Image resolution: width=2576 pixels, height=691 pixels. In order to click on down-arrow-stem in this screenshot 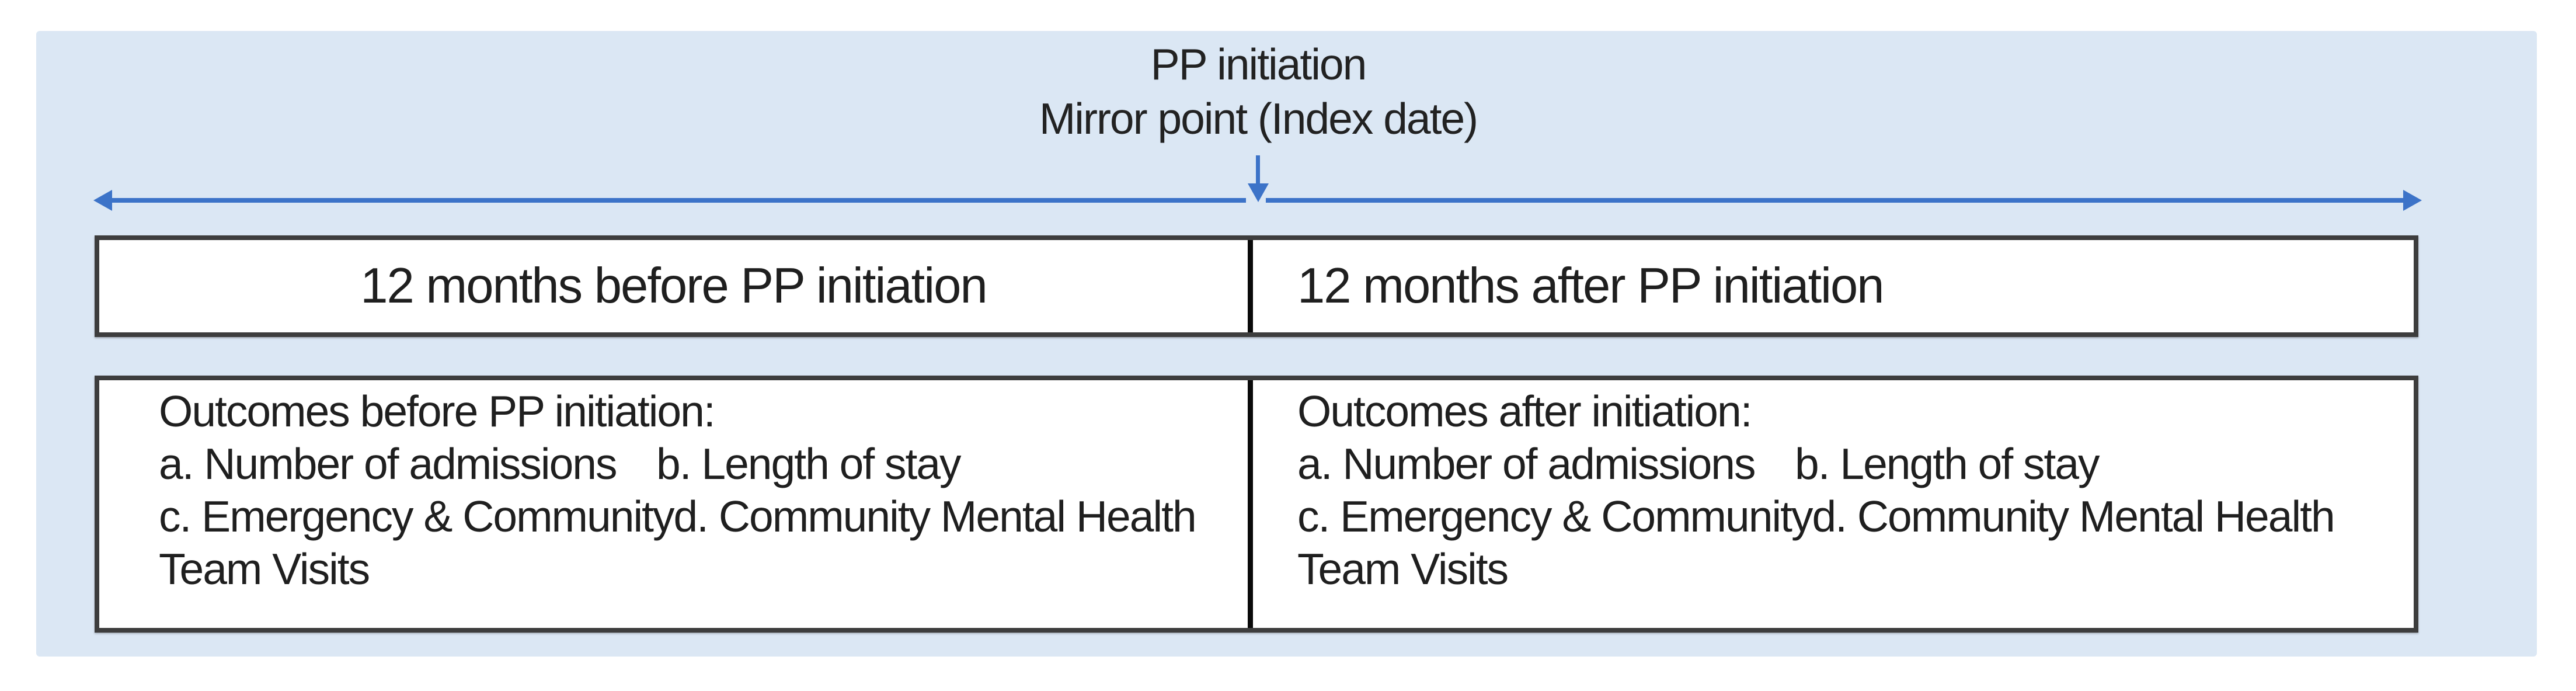, I will do `click(1258, 171)`.